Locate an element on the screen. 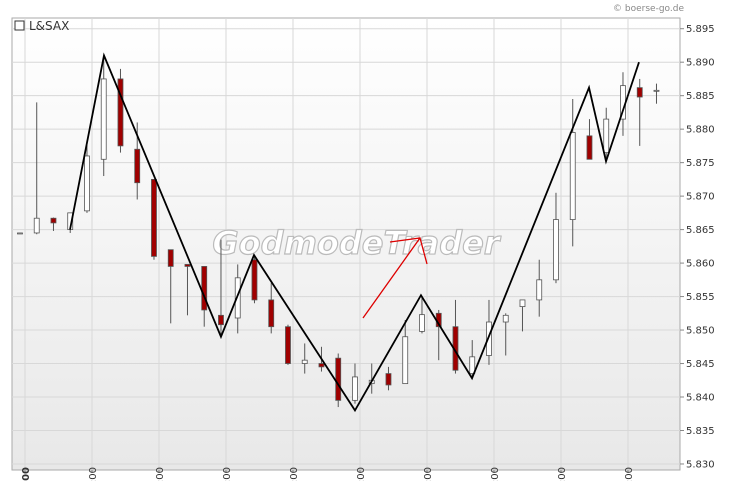 Image resolution: width=730 pixels, height=481 pixels. y-tick-label: 5.865 is located at coordinates (700, 230).